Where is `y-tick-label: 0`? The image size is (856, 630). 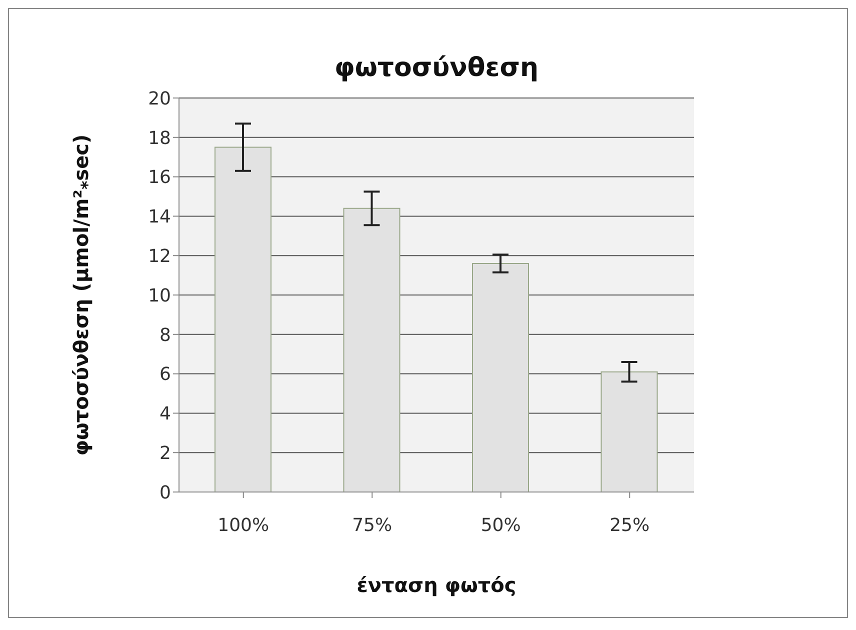
y-tick-label: 0 is located at coordinates (165, 493).